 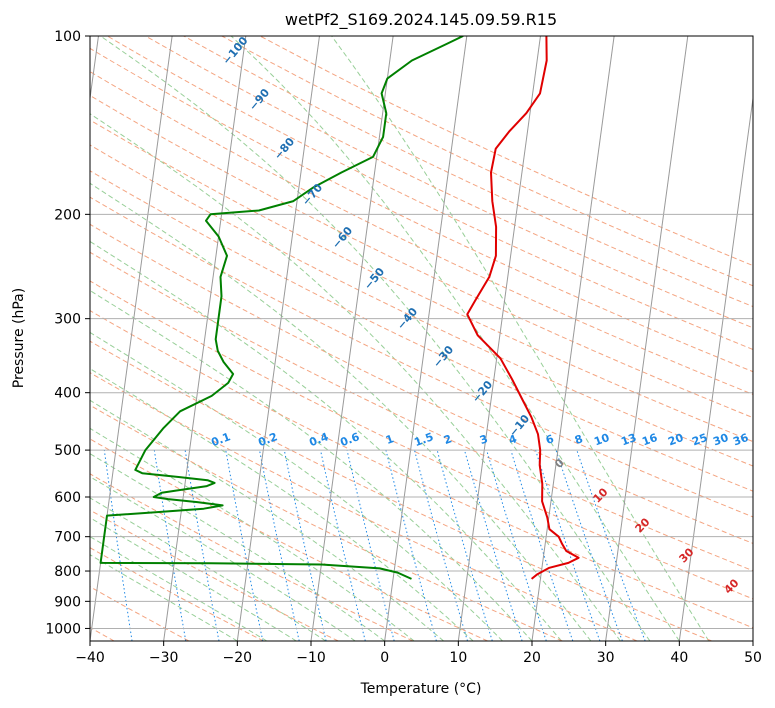 I want to click on x-tick-label: −20, so click(x=238, y=658).